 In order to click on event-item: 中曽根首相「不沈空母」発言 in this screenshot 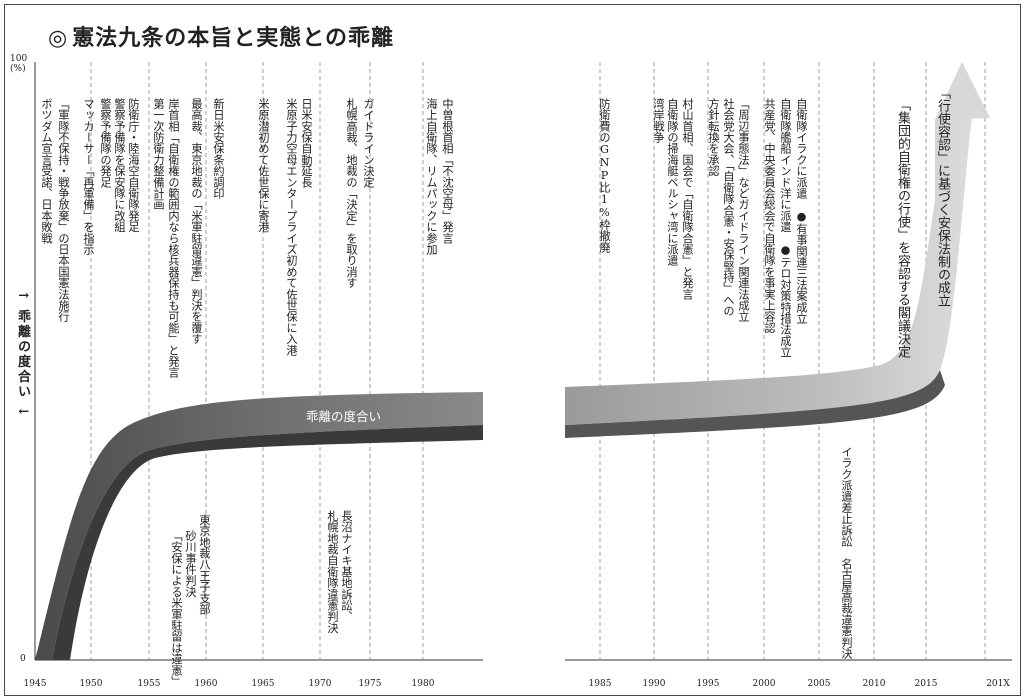, I will do `click(447, 171)`.